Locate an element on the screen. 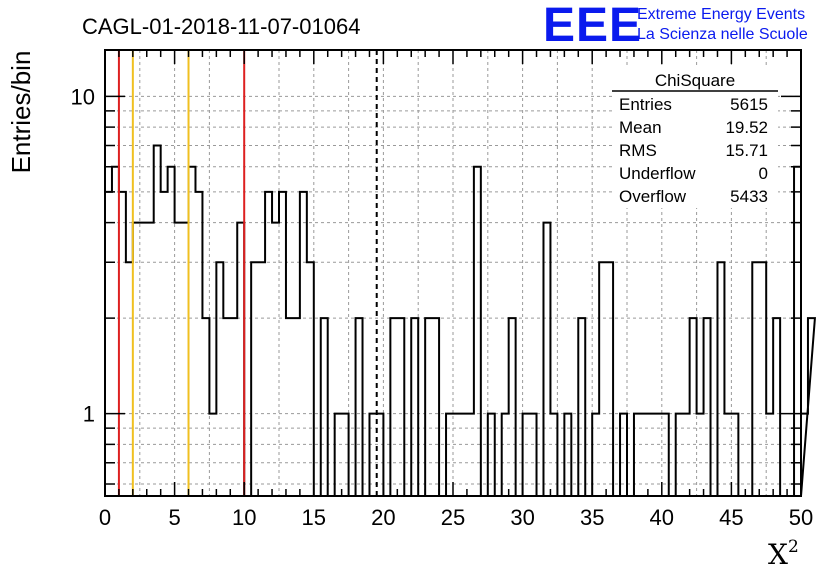  x-axis-label-superscript: 2 is located at coordinates (793, 547).